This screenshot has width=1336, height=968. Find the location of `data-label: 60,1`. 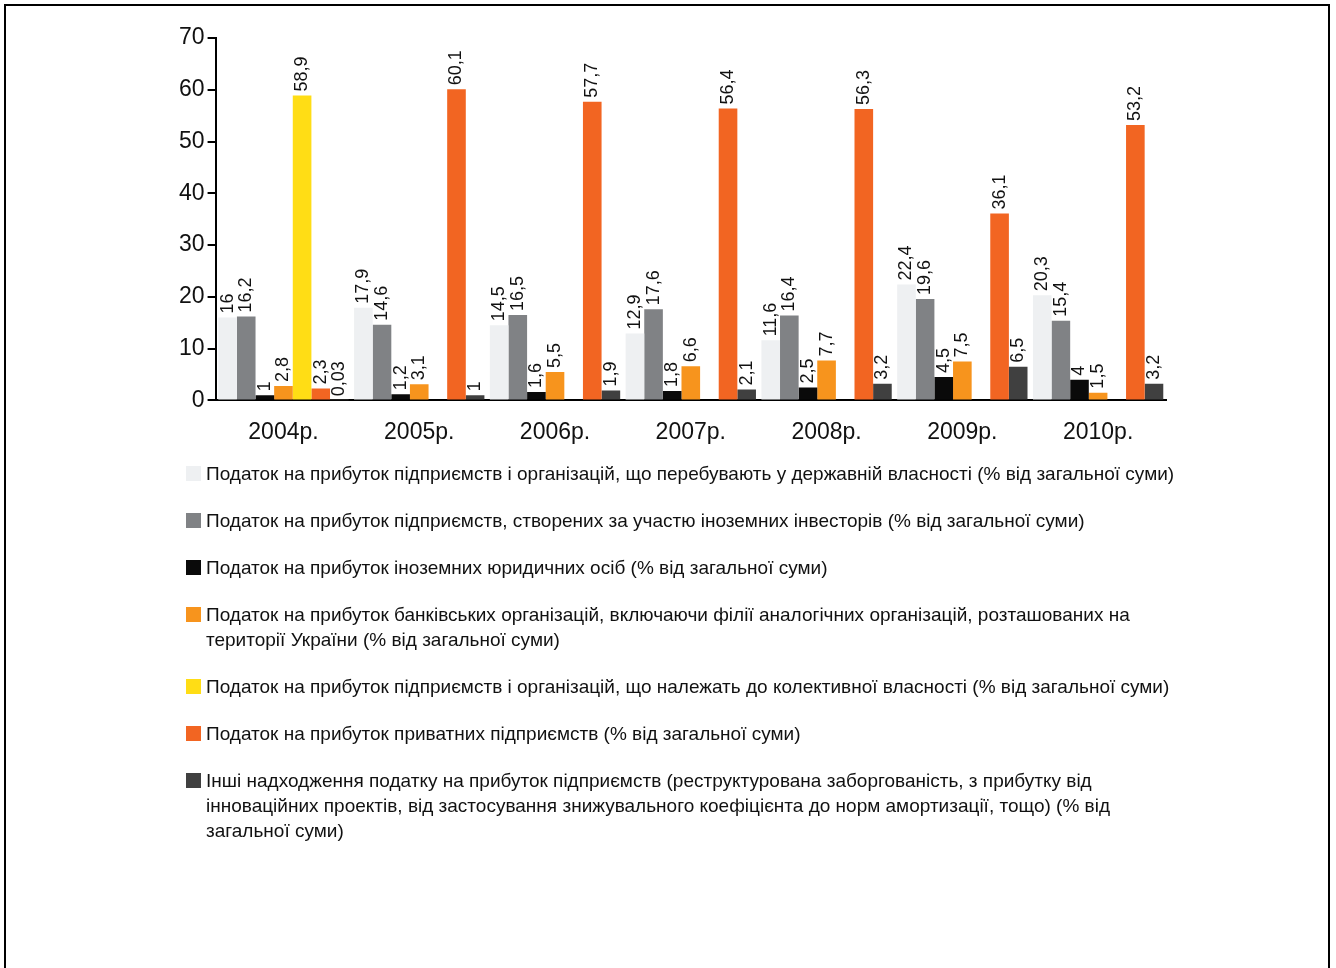

data-label: 60,1 is located at coordinates (455, 68).